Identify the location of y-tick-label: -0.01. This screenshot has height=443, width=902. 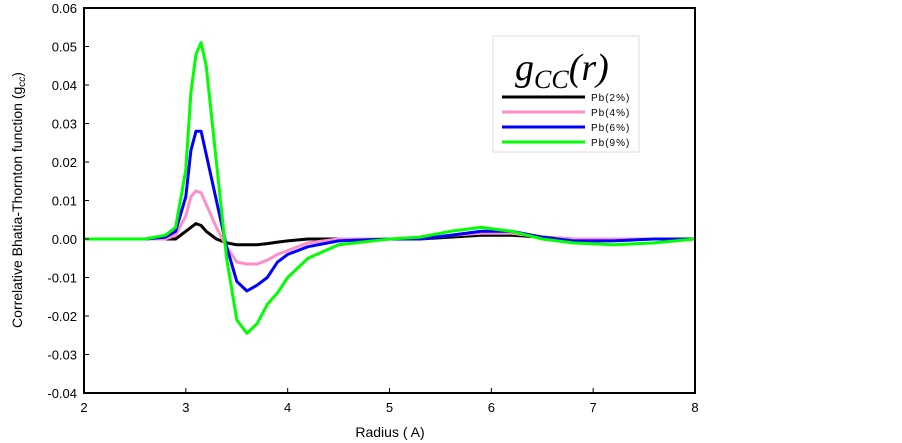
(62, 278).